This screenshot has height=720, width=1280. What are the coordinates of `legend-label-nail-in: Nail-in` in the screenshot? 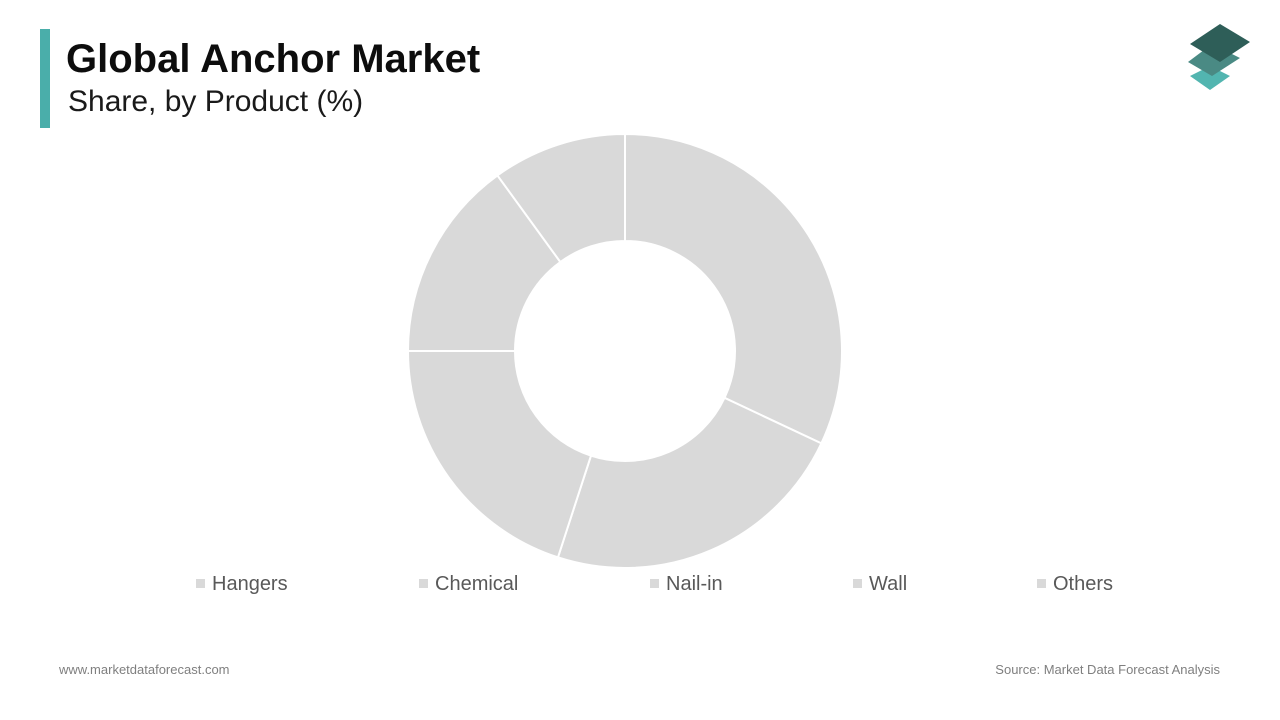 It's located at (694, 584).